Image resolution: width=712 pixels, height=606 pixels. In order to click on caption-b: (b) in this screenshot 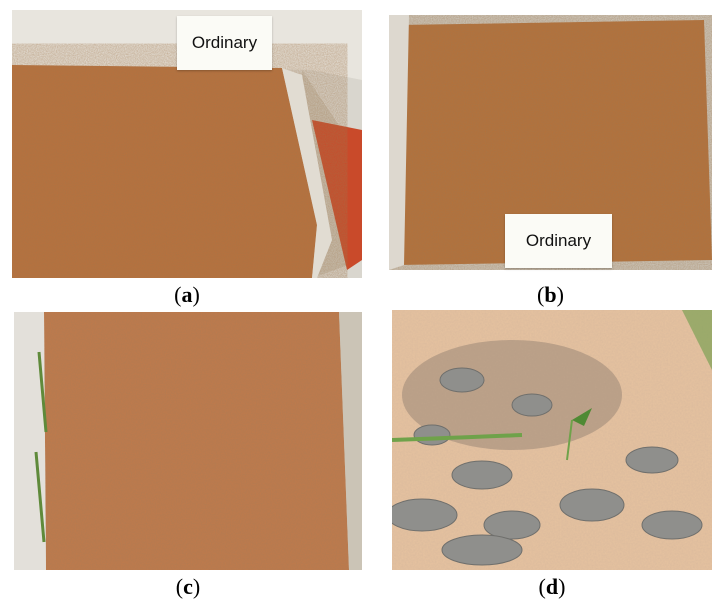, I will do `click(550, 294)`.